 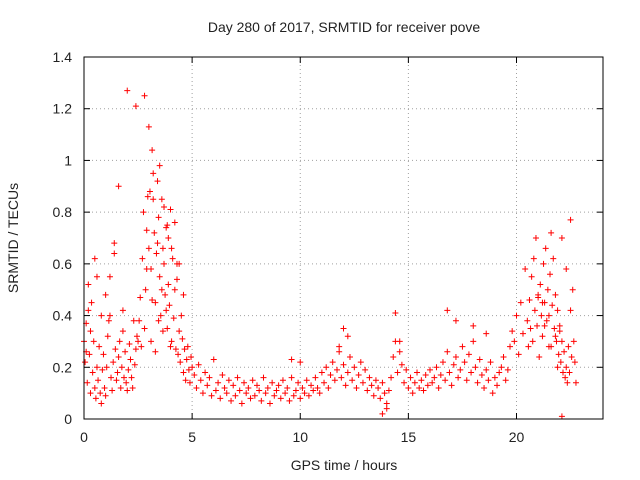 What do you see at coordinates (302, 437) in the screenshot?
I see `x-tick-labels: 0 5 10 15 20` at bounding box center [302, 437].